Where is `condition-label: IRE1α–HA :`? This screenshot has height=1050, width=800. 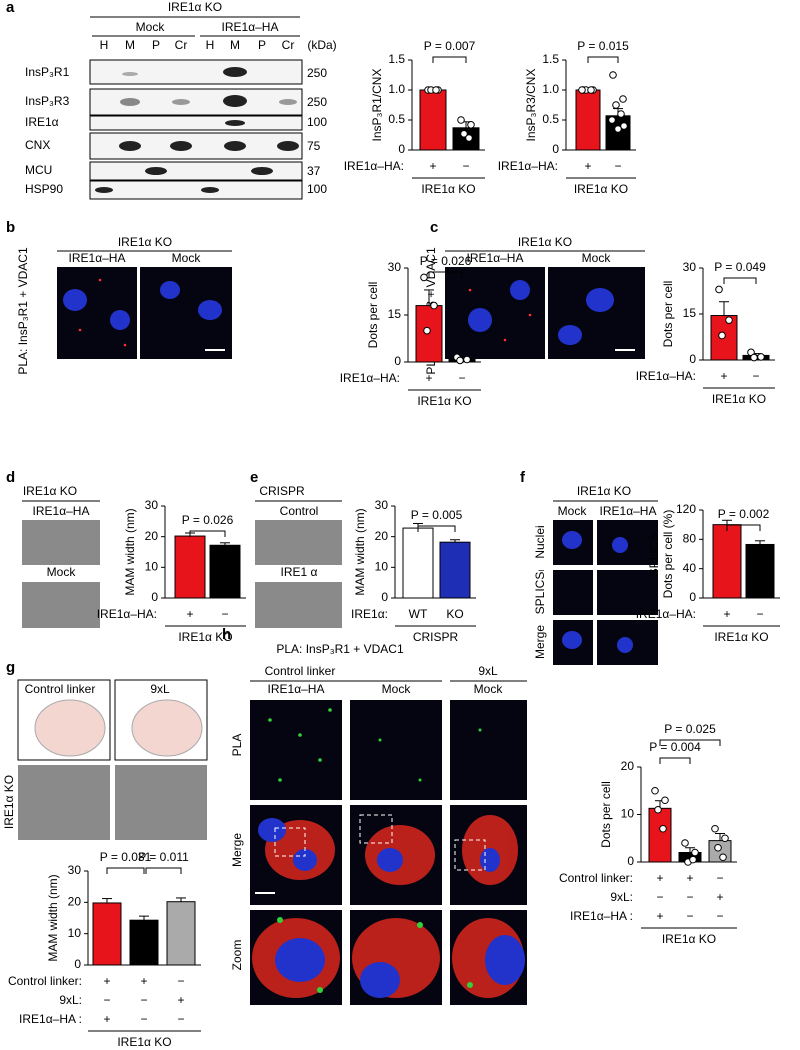
condition-label: IRE1α–HA : is located at coordinates (601, 916).